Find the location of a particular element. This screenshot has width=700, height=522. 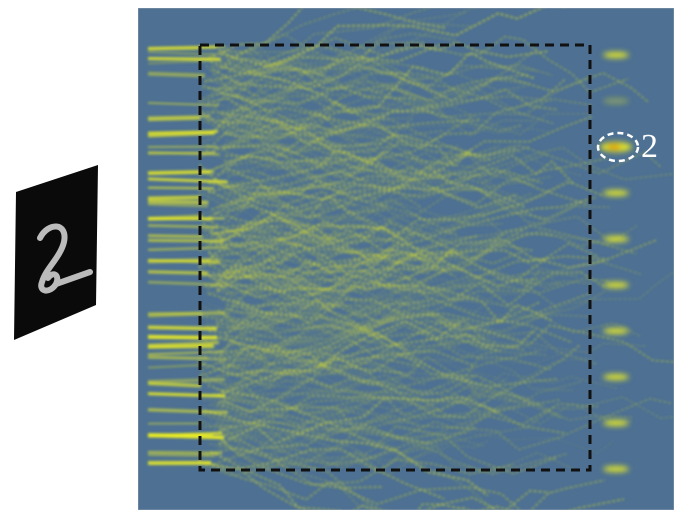

target-label: 2 is located at coordinates (649, 146).